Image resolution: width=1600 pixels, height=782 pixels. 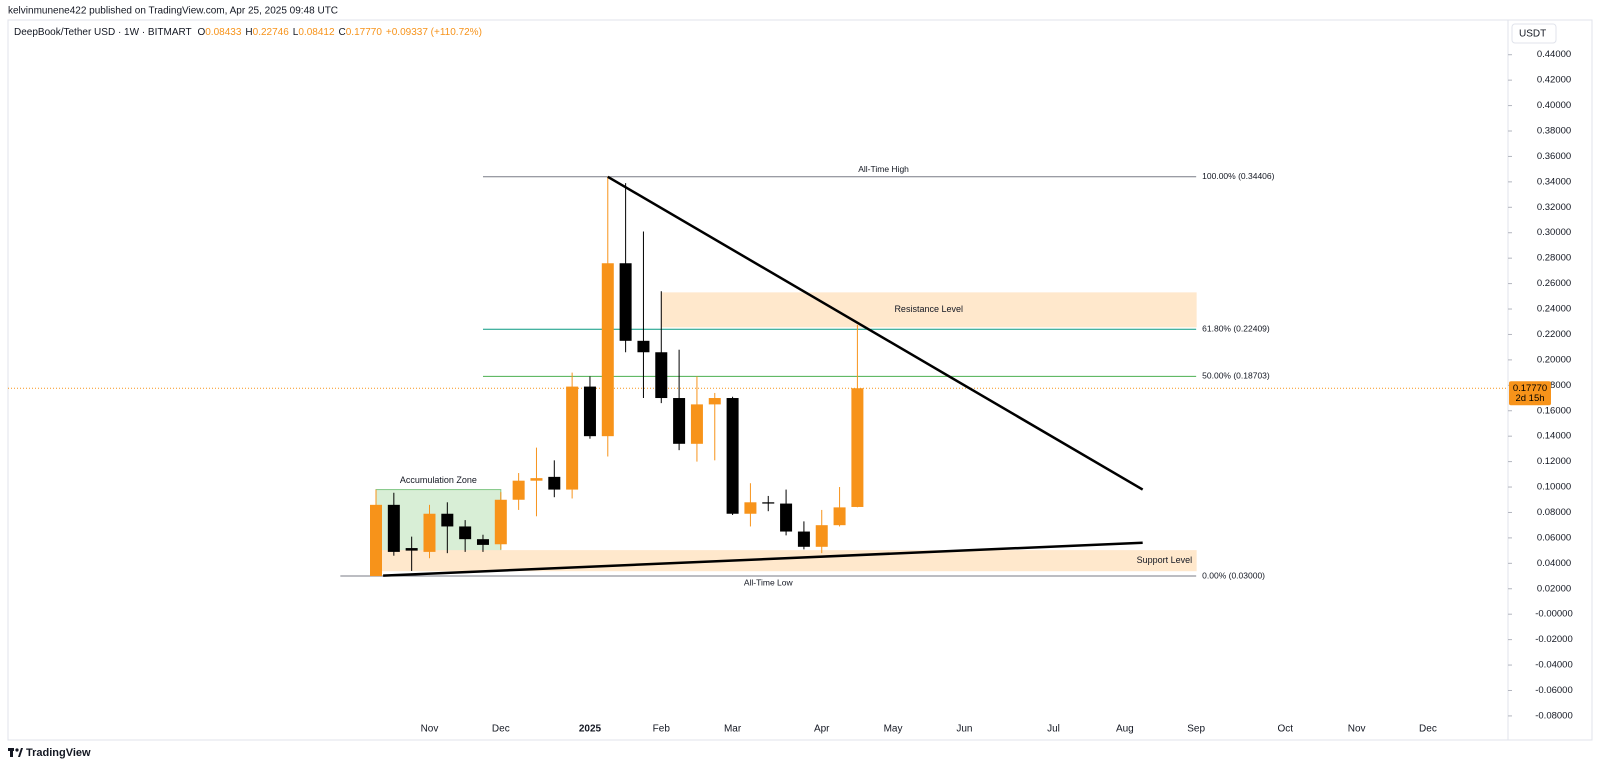 I want to click on fib-label: 50.00% (0.18703), so click(x=1236, y=376).